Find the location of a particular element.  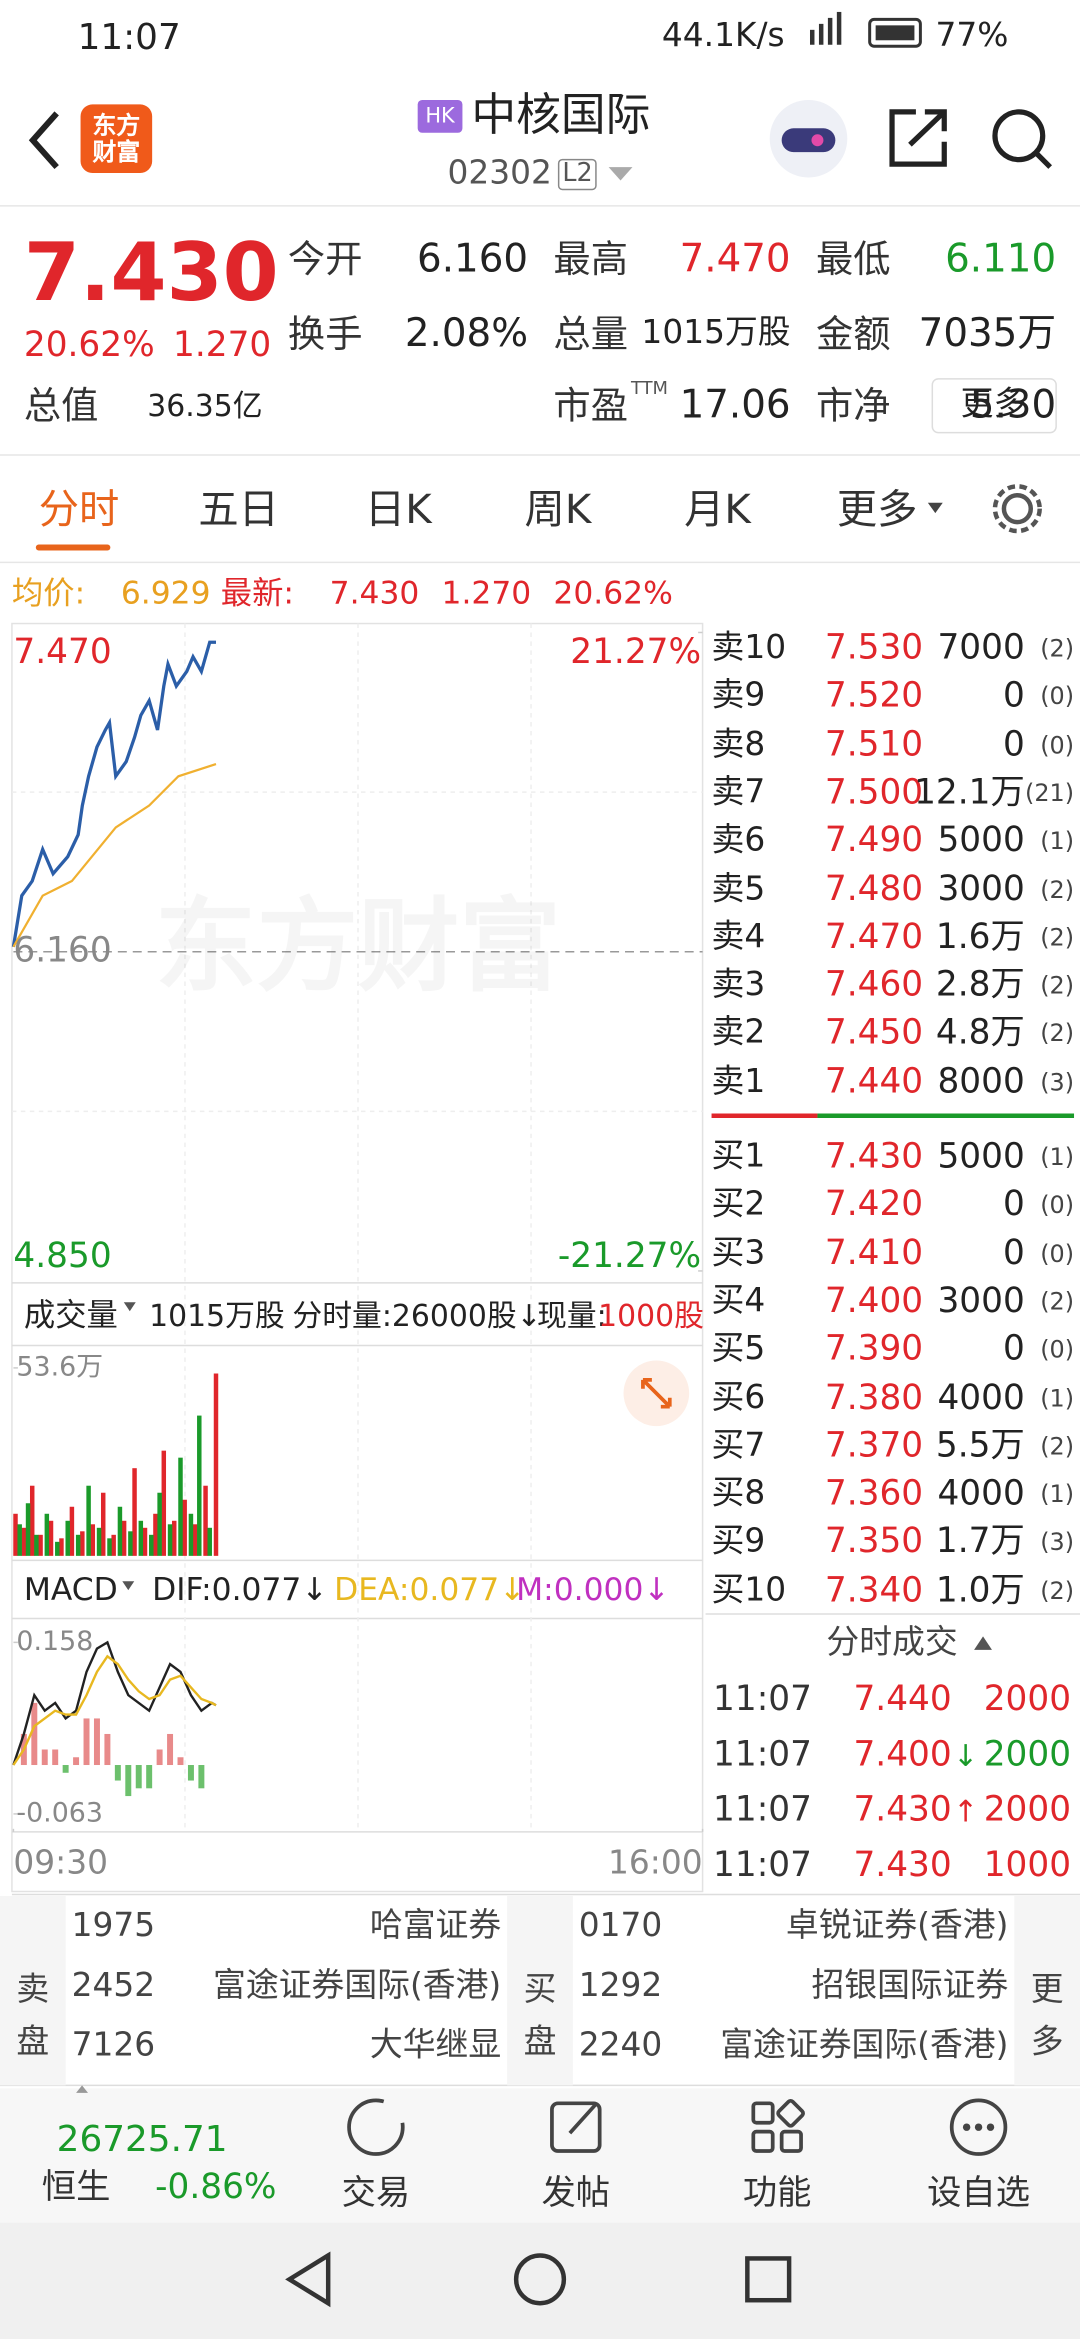

nav-item: 交易 is located at coordinates (376, 2193).